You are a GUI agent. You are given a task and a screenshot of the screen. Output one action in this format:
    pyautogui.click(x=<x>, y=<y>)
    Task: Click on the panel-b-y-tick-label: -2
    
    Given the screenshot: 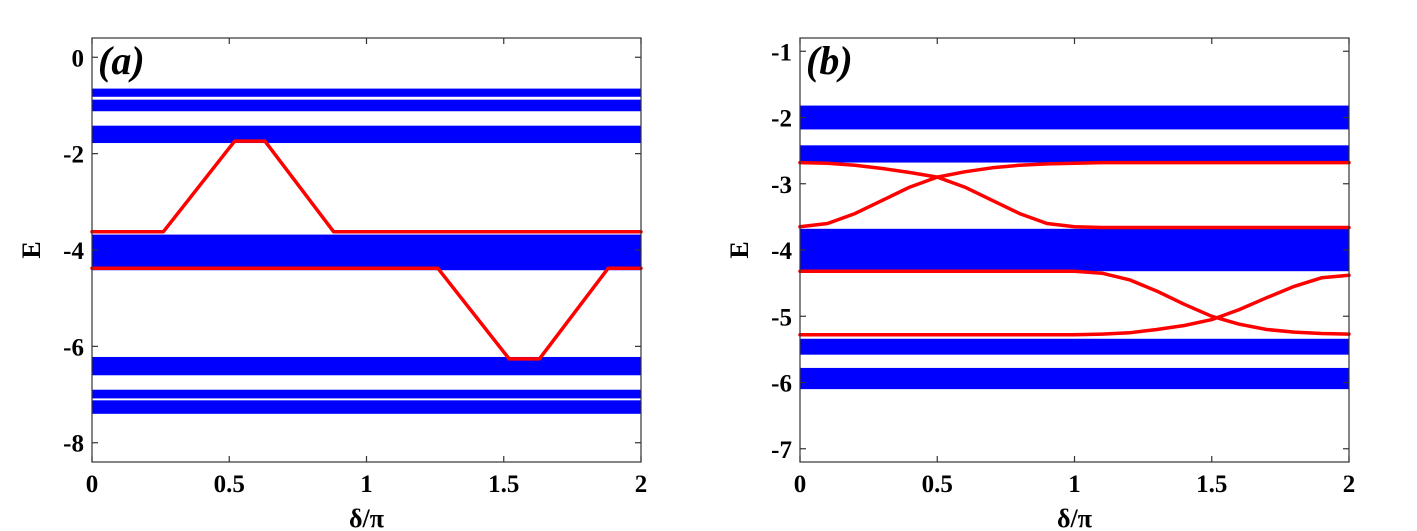 What is the action you would take?
    pyautogui.click(x=781, y=119)
    